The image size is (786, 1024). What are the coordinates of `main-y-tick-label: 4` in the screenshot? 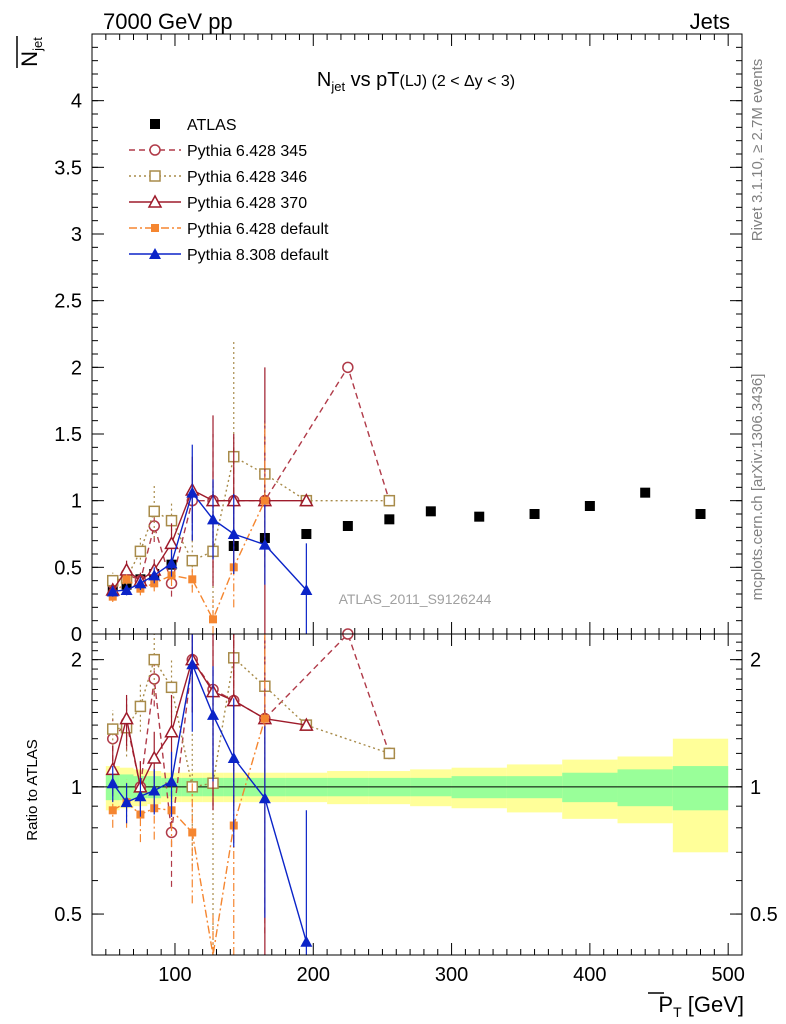 It's located at (76, 102).